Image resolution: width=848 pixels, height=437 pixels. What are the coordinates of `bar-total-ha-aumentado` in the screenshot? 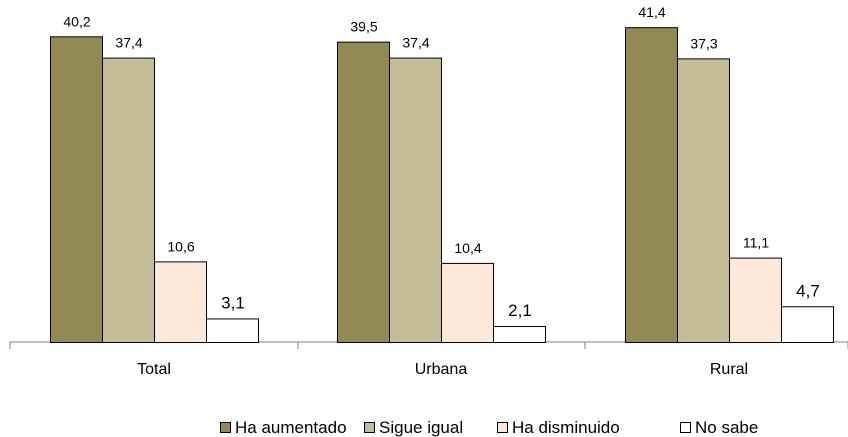 It's located at (76, 190).